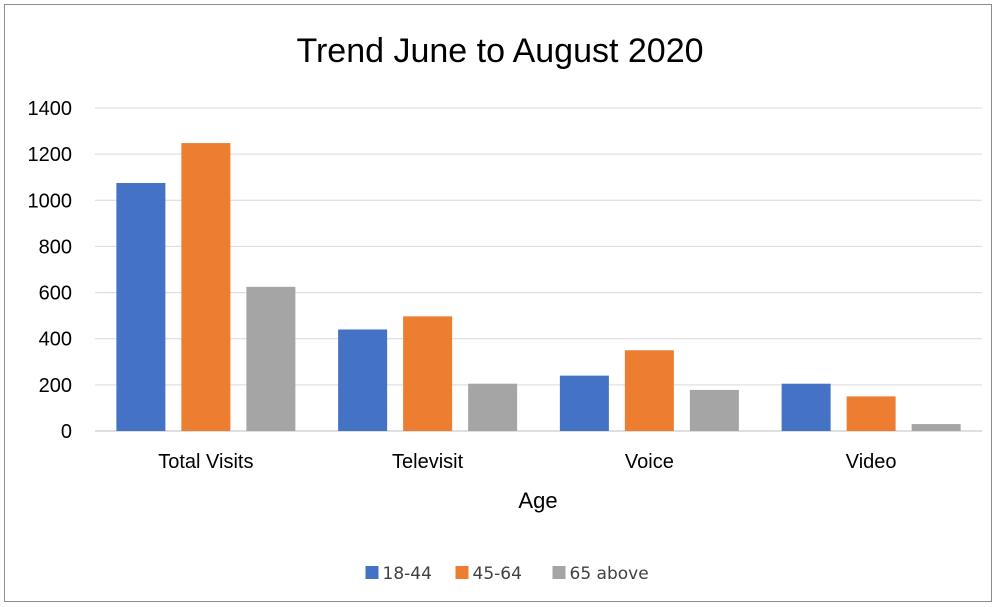 The height and width of the screenshot is (607, 998). Describe the element at coordinates (50, 270) in the screenshot. I see `y-axis-ticks: 0 200 400 600 800 1000 1200 1400` at that location.